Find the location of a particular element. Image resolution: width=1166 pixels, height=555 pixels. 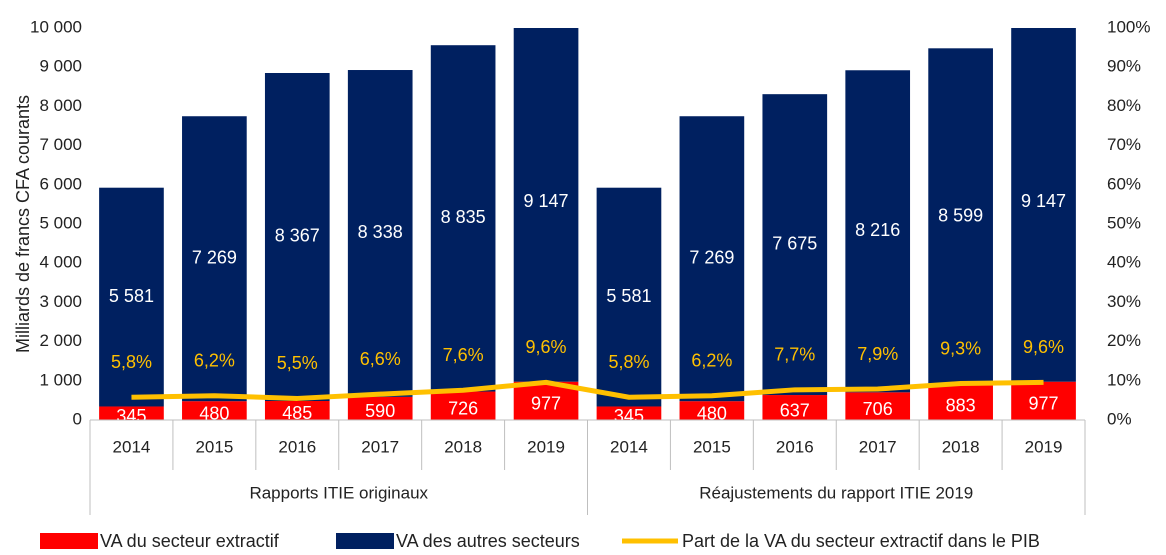

value-label: 485 is located at coordinates (297, 413).